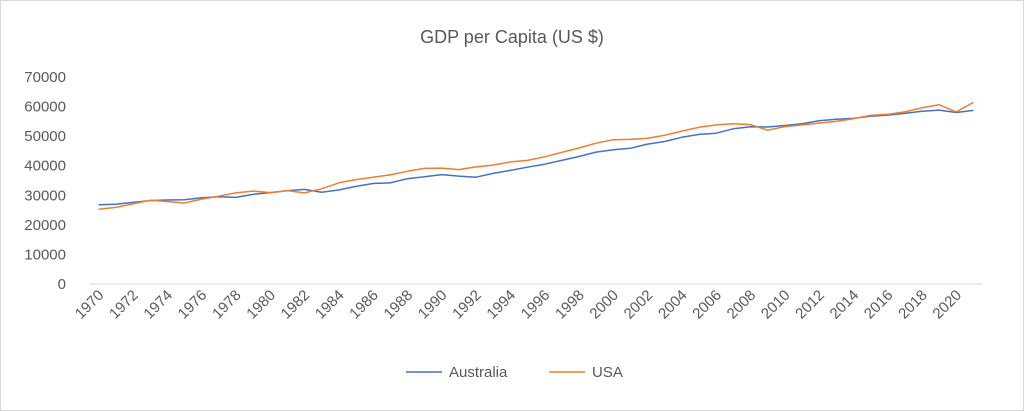 The width and height of the screenshot is (1024, 411). Describe the element at coordinates (45, 254) in the screenshot. I see `y-tick-label: 10000` at that location.